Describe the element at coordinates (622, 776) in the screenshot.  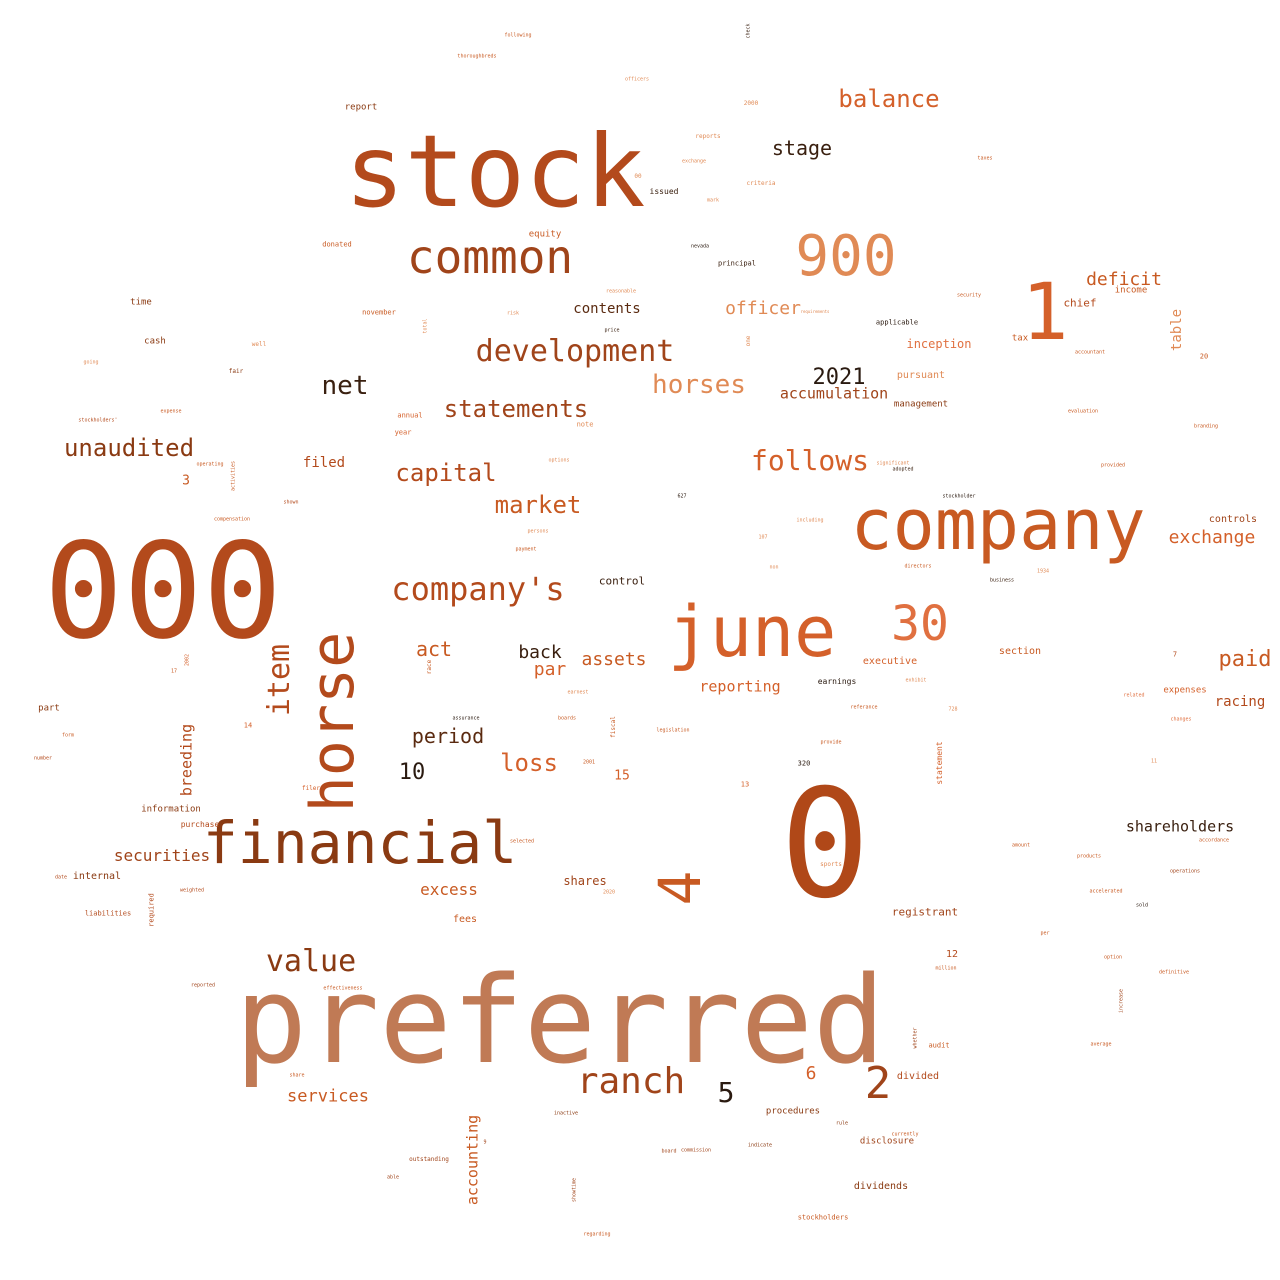
I see `word: 15` at that location.